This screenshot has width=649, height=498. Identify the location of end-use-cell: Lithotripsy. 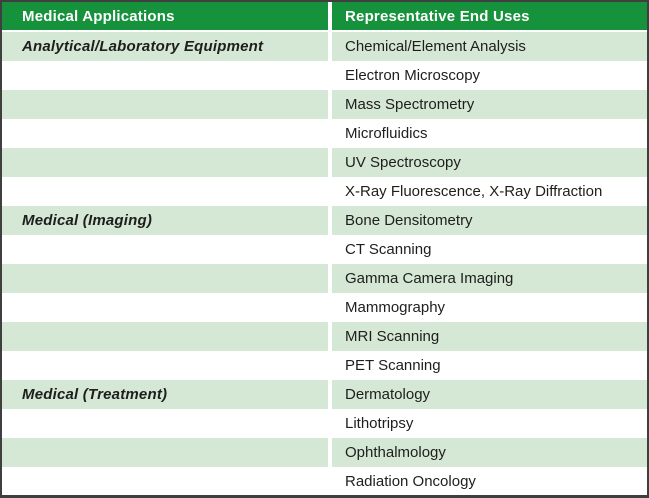
(488, 423).